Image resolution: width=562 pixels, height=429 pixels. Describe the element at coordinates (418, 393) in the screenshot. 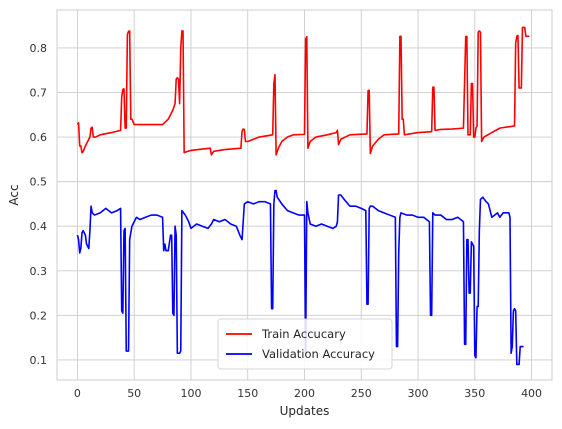

I see `x-tick-label: 300` at that location.